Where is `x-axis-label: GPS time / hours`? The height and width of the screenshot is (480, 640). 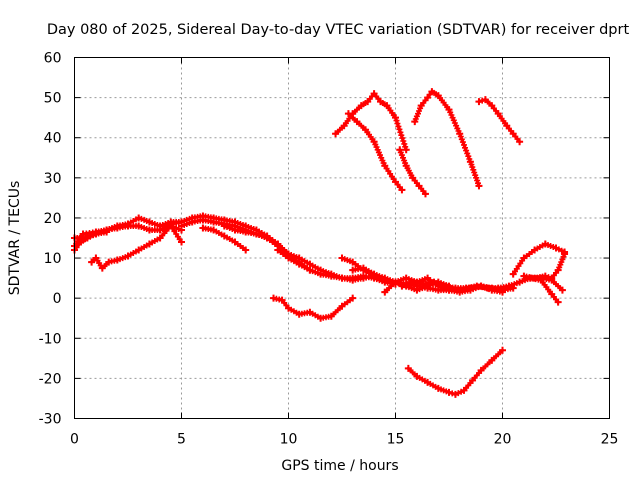 x-axis-label: GPS time / hours is located at coordinates (339, 466).